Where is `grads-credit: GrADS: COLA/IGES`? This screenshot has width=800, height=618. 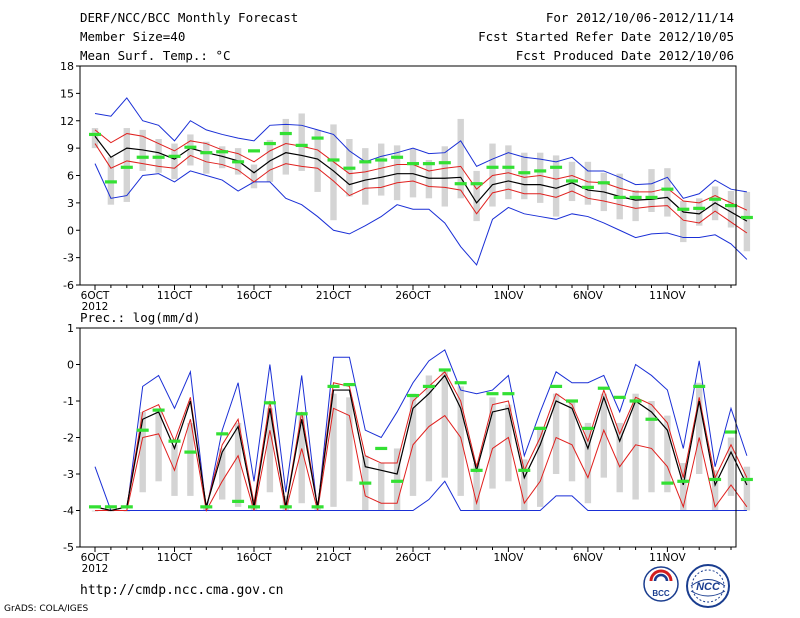
grads-credit: GrADS: COLA/IGES is located at coordinates (46, 609).